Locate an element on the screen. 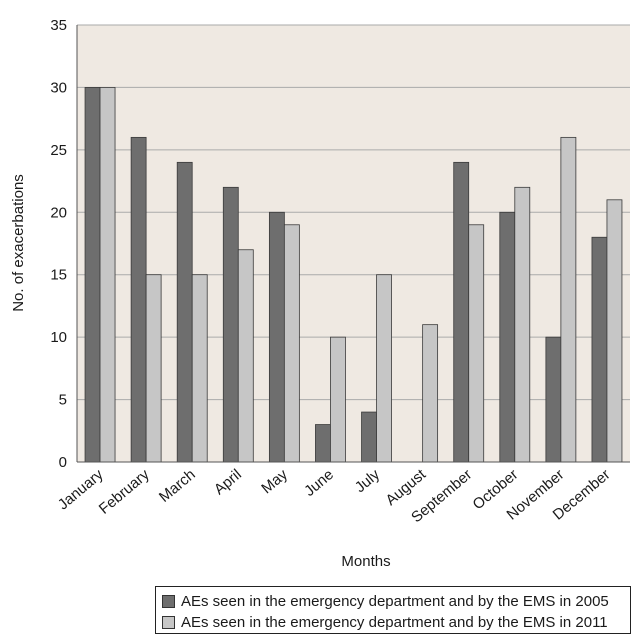 This screenshot has width=635, height=637. bar-2011-april is located at coordinates (245, 356).